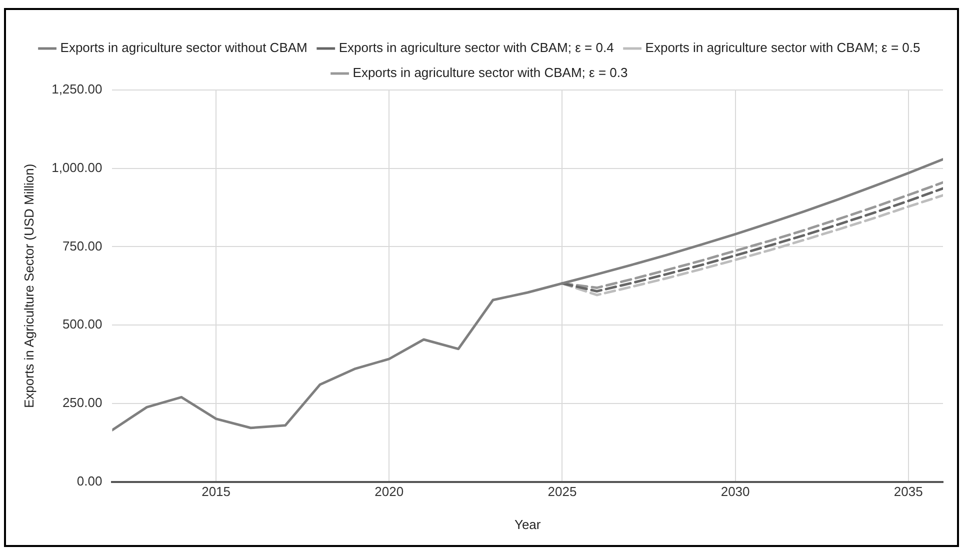 Image resolution: width=963 pixels, height=551 pixels. Describe the element at coordinates (216, 492) in the screenshot. I see `x-tick-label: 2015` at that location.